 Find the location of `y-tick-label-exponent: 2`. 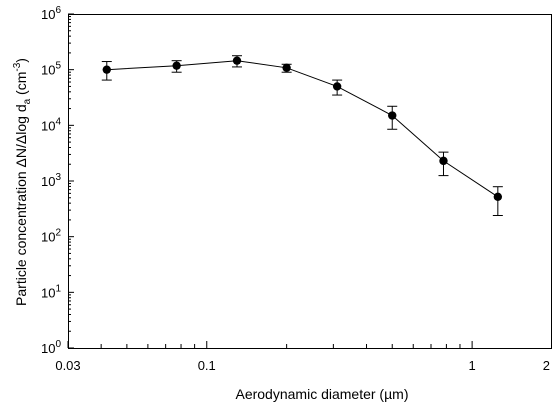

y-tick-label-exponent: 2 is located at coordinates (58, 233).